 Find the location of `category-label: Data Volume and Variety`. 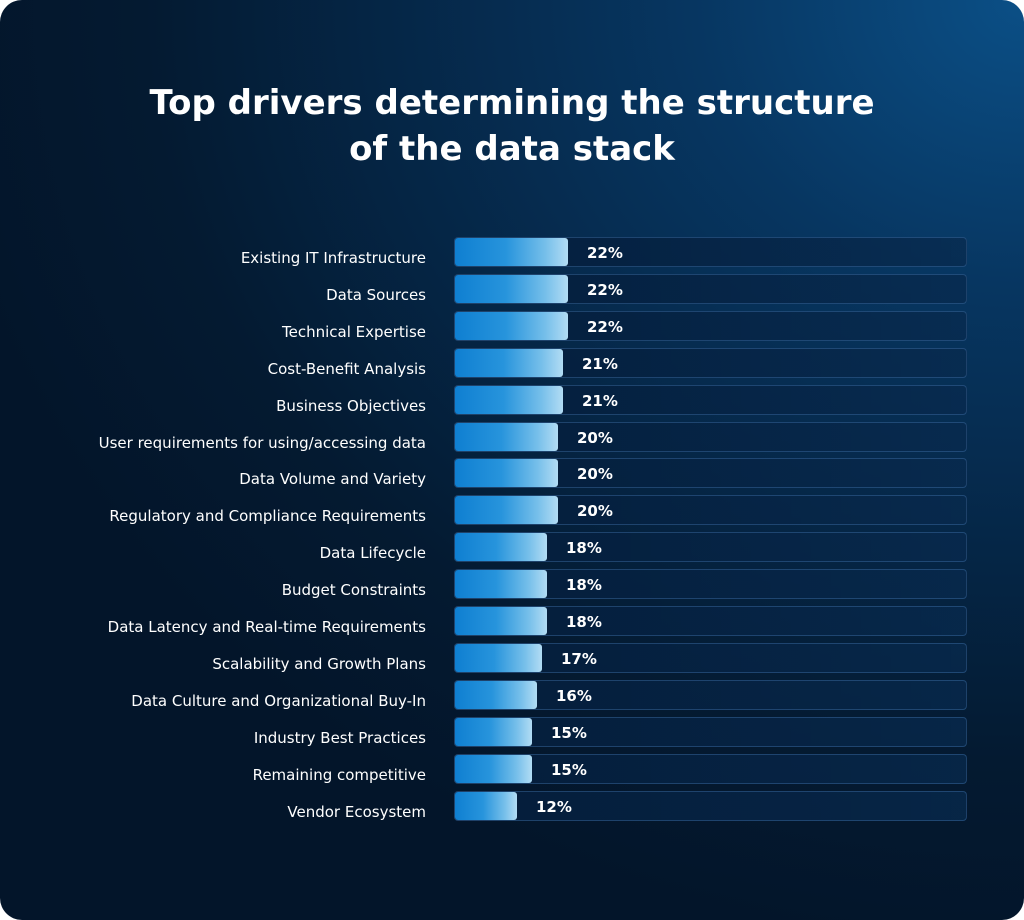

category-label: Data Volume and Variety is located at coordinates (332, 479).